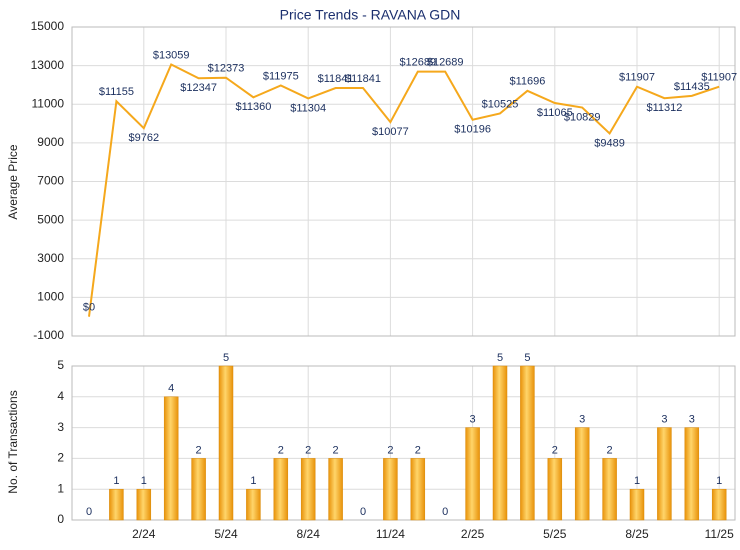 The height and width of the screenshot is (550, 740). What do you see at coordinates (555, 113) in the screenshot?
I see `value-label: $11065` at bounding box center [555, 113].